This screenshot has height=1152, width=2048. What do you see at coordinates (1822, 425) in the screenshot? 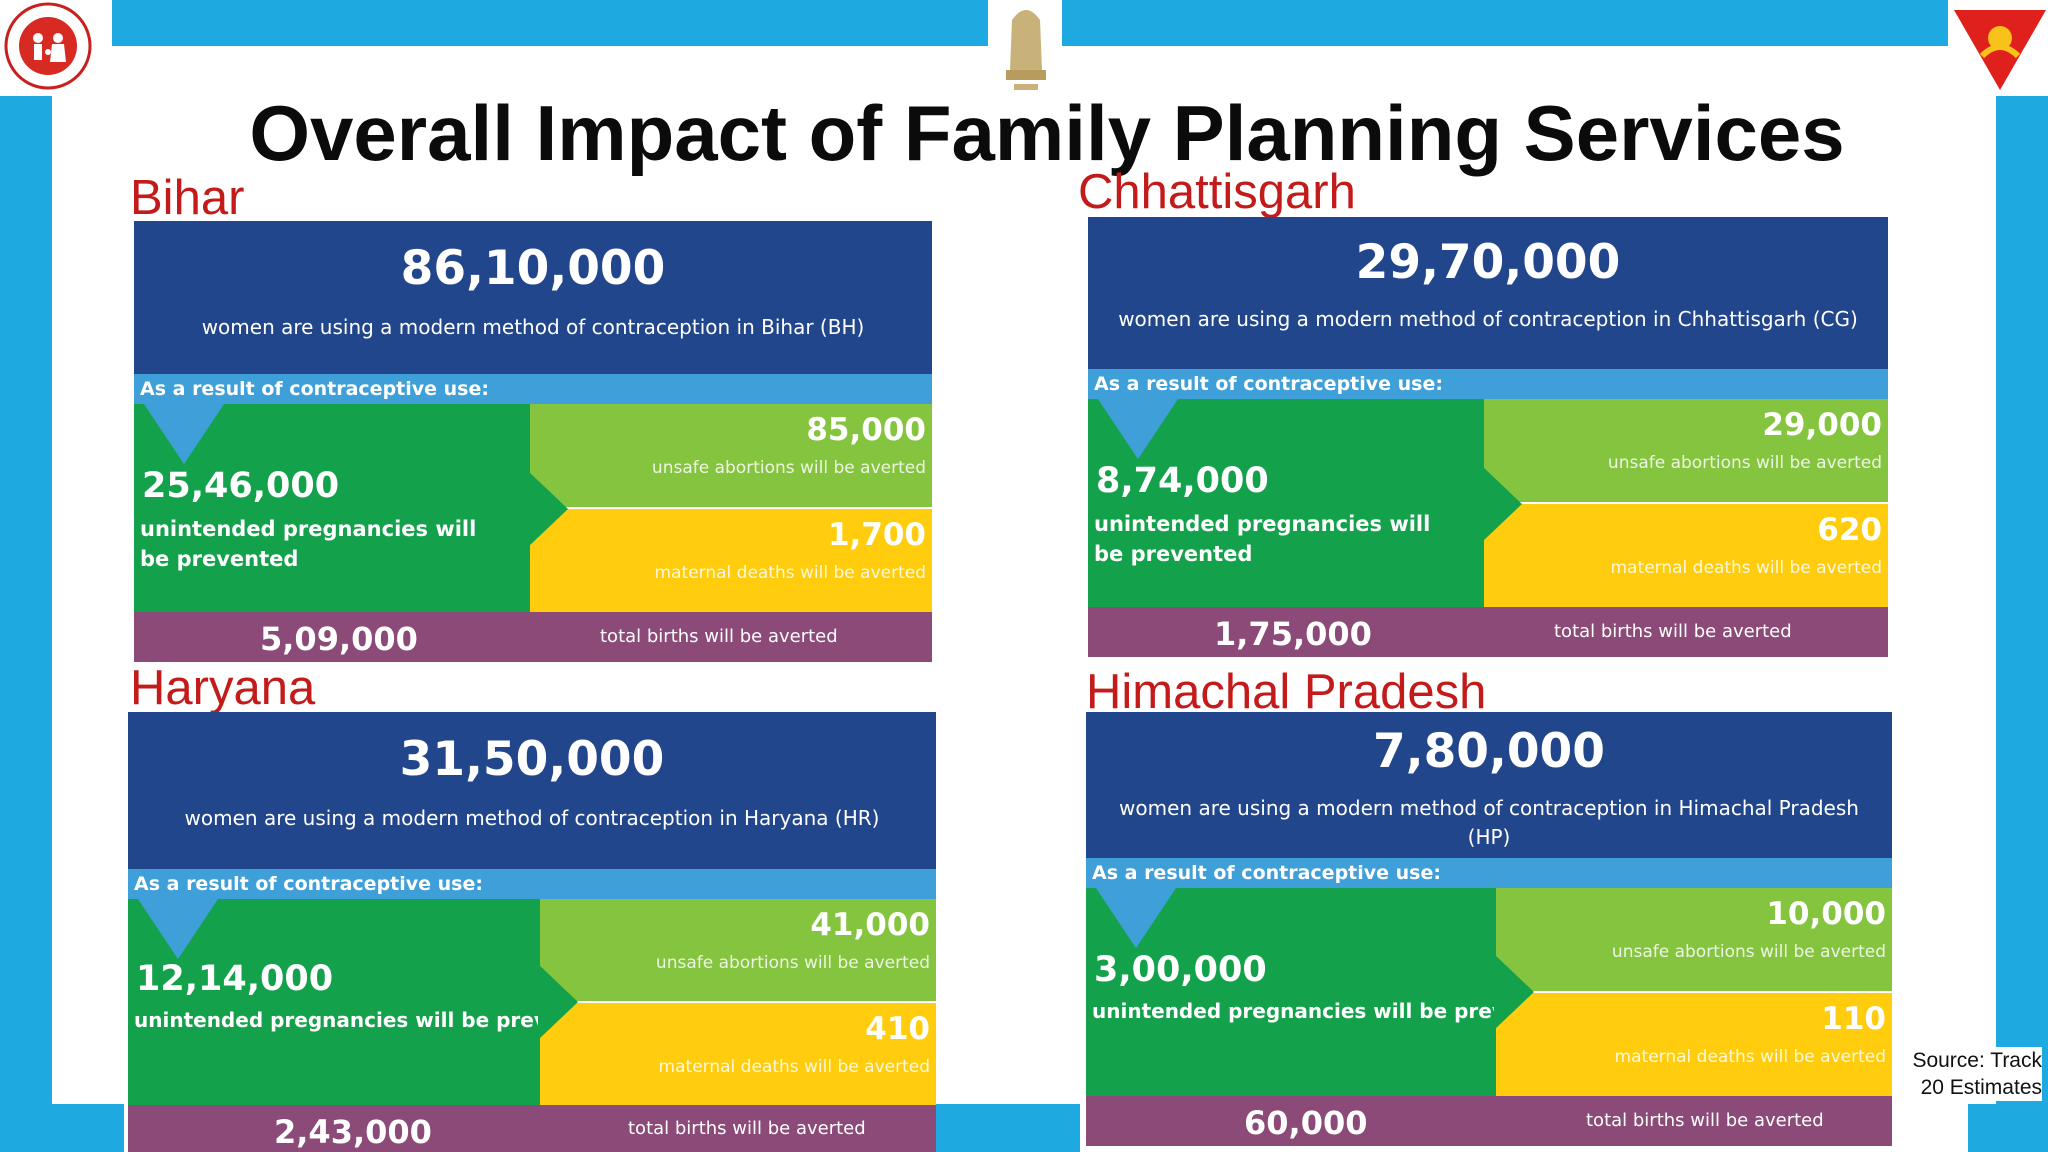
I see `abortions-value: 29,000` at bounding box center [1822, 425].